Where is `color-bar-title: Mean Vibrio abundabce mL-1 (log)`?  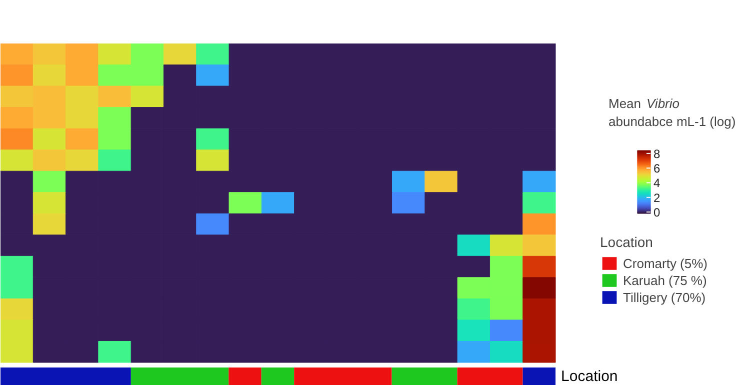 color-bar-title: Mean Vibrio abundabce mL-1 (log) is located at coordinates (672, 112).